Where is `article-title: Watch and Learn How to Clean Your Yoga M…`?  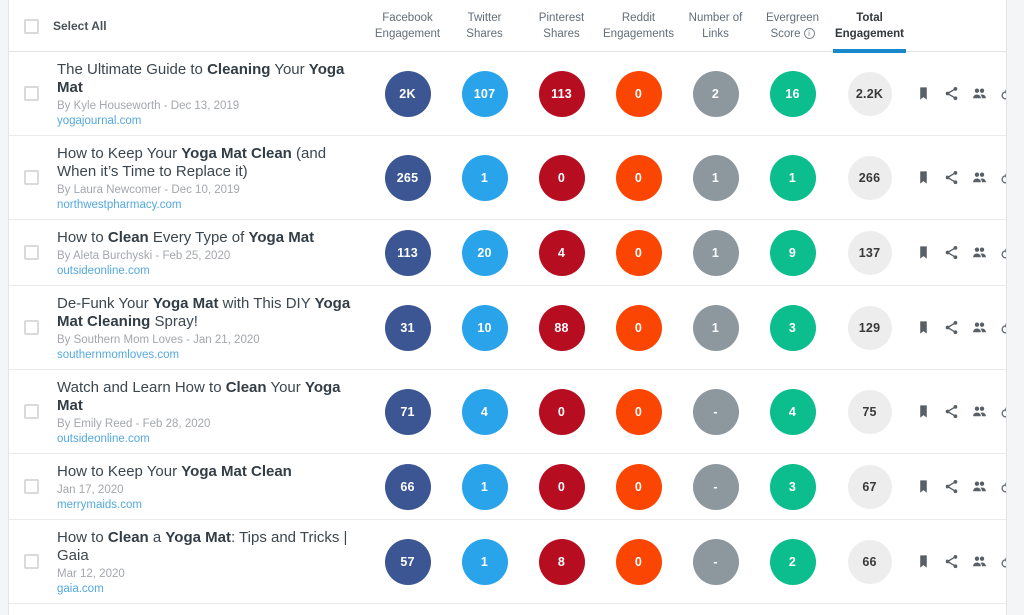 article-title: Watch and Learn How to Clean Your Yoga M… is located at coordinates (199, 396).